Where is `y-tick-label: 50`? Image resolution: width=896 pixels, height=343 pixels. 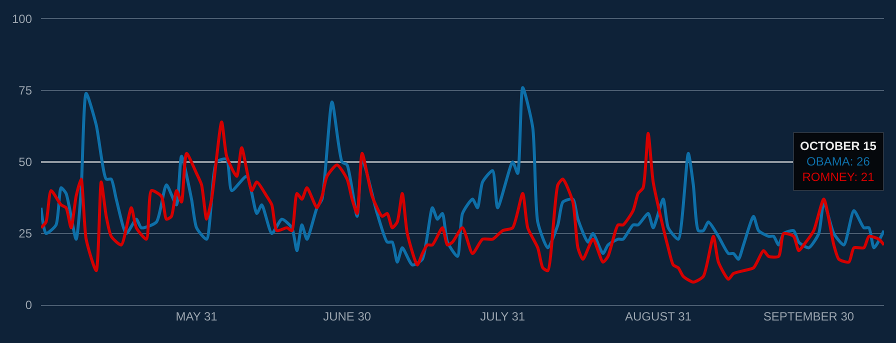
y-tick-label: 50 is located at coordinates (25, 162).